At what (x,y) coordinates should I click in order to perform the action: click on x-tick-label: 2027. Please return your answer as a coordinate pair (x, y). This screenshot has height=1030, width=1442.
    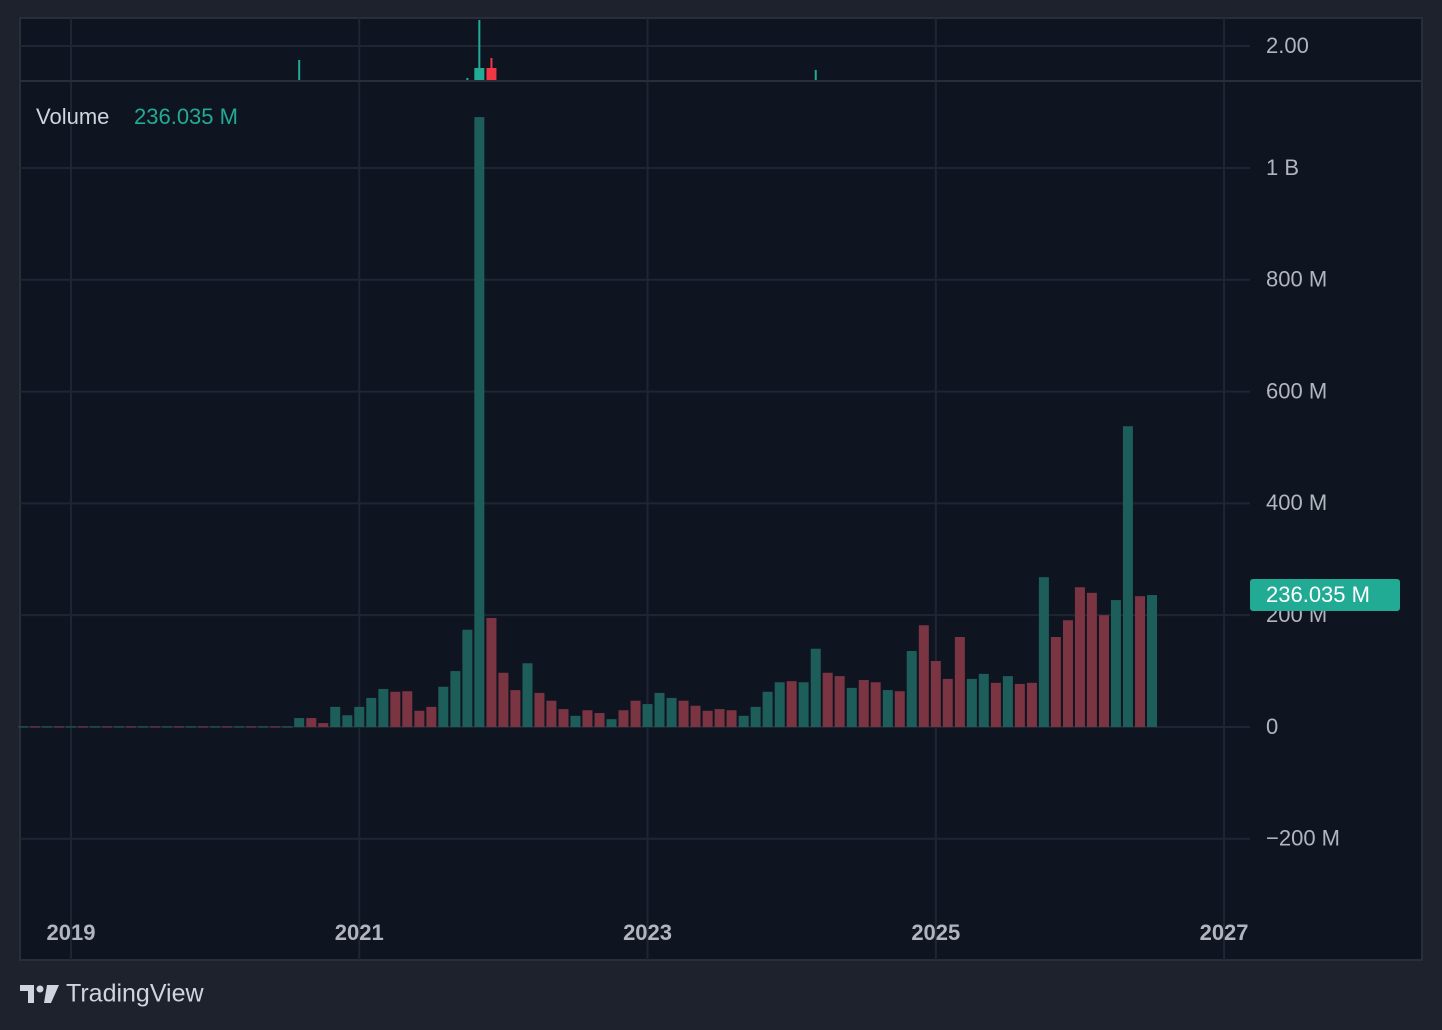
    Looking at the image, I should click on (1224, 932).